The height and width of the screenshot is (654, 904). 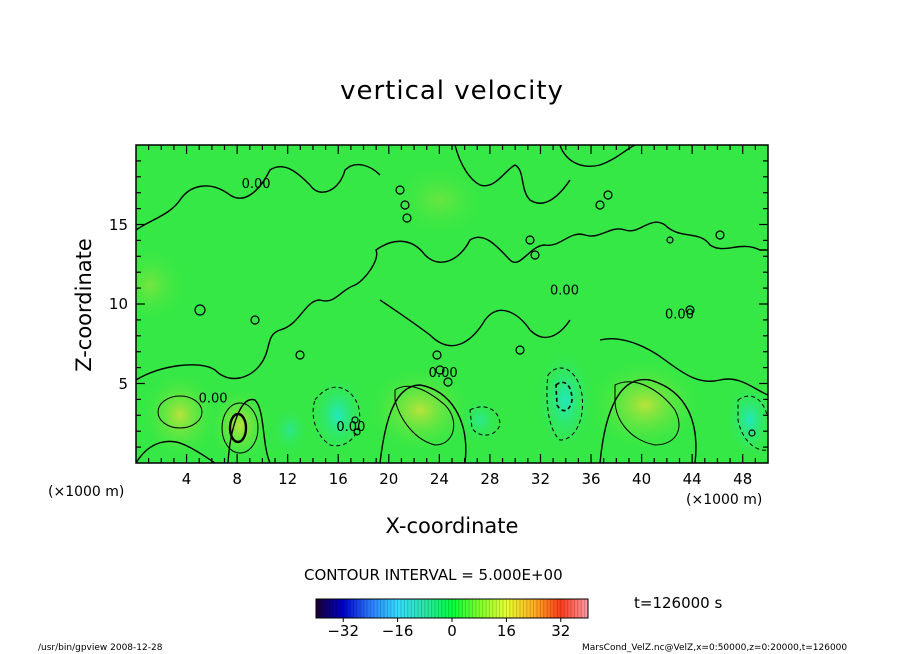 I want to click on x-tick-label: 36, so click(x=591, y=479).